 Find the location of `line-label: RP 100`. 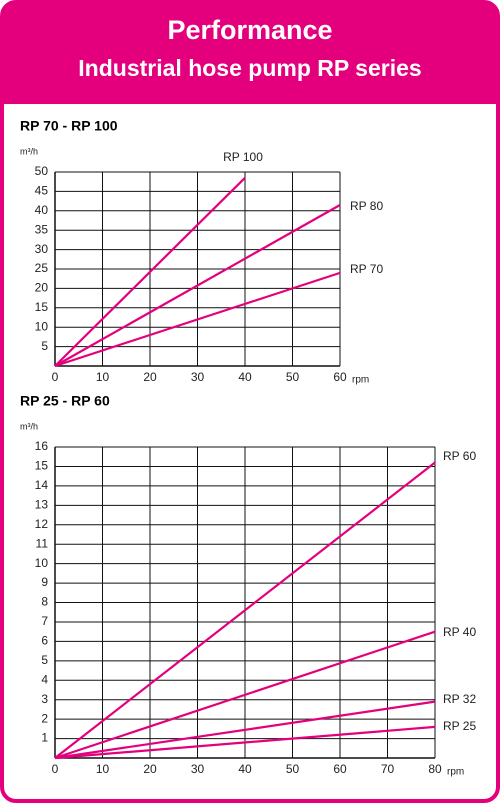

line-label: RP 100 is located at coordinates (243, 157).